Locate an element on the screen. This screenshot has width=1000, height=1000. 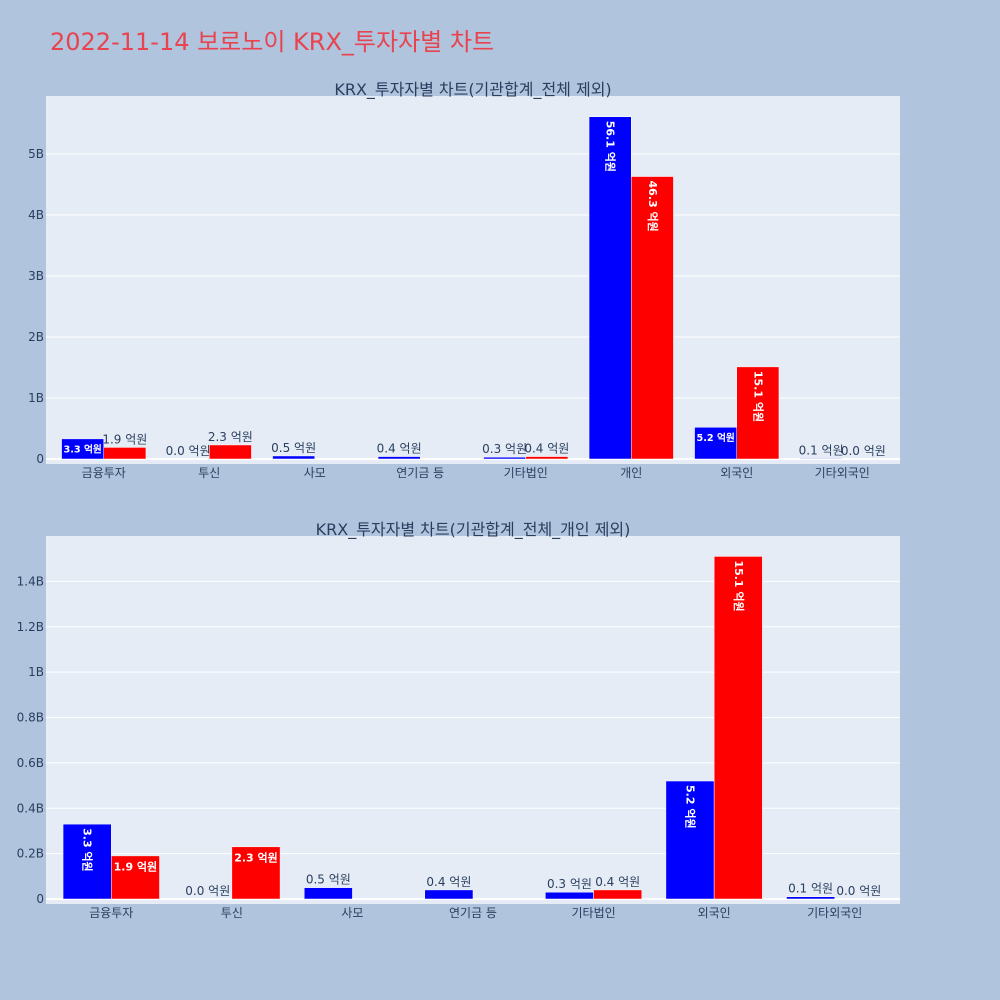
y-tick-label: 3B is located at coordinates (36, 276).